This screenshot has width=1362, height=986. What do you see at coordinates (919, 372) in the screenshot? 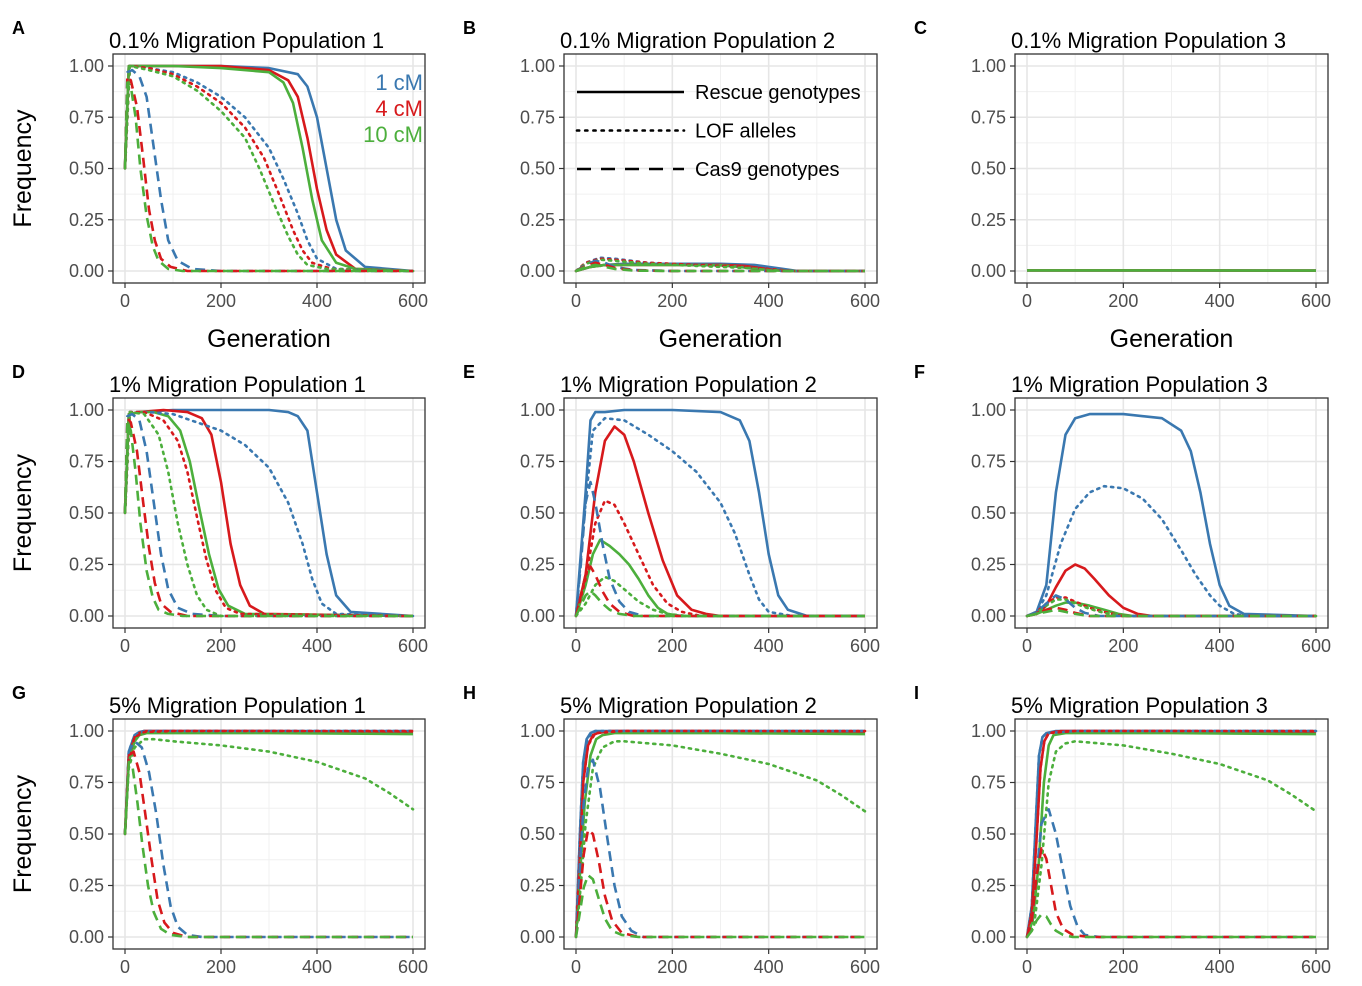
I see `panel-letter: F` at bounding box center [919, 372].